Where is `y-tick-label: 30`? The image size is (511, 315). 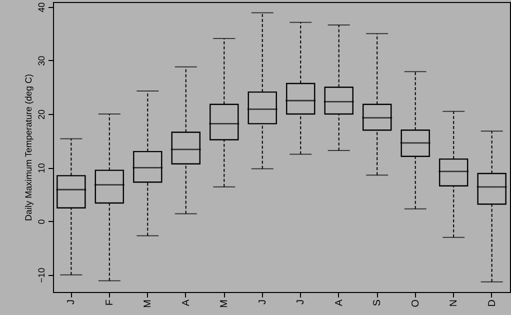
y-tick-label: 30 is located at coordinates (41, 61).